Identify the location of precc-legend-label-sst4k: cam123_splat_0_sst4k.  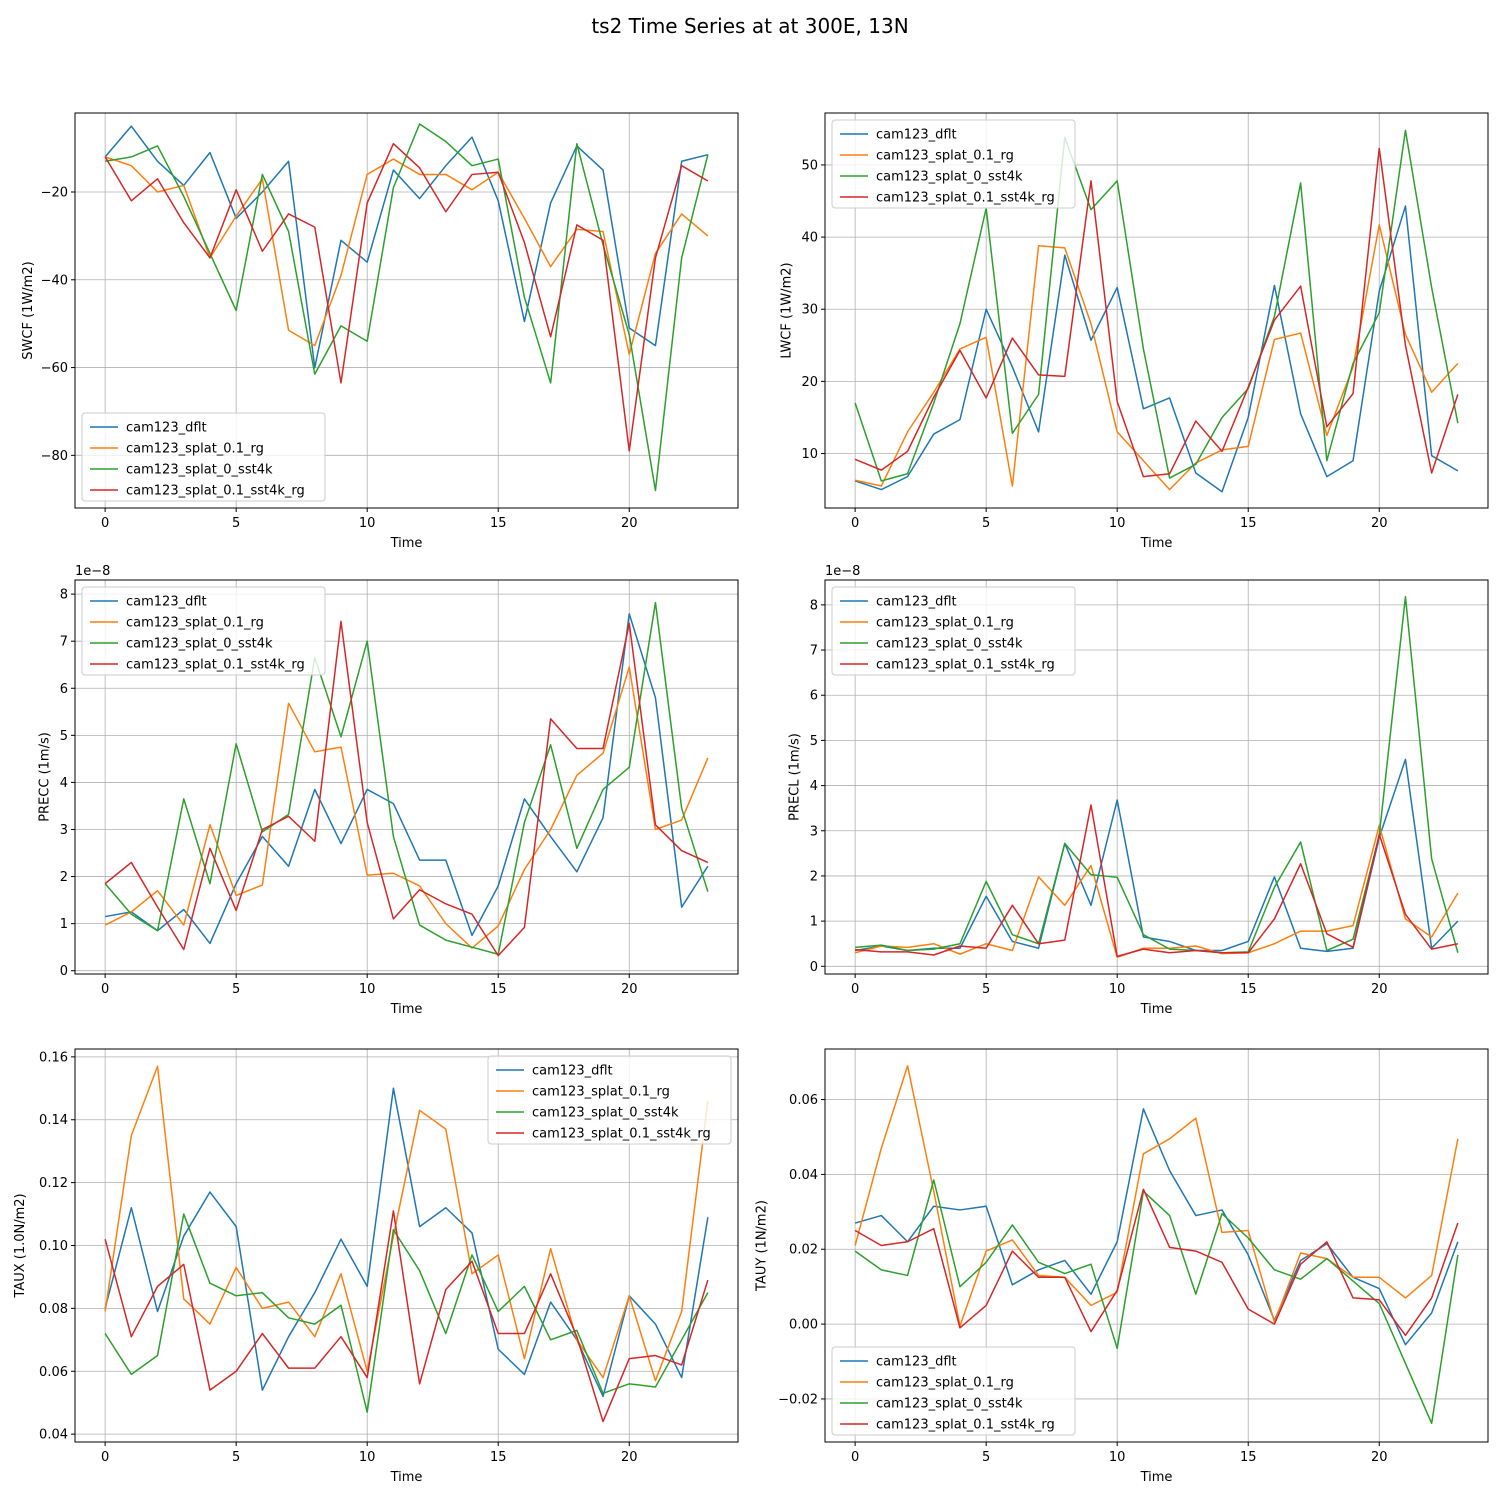
(199, 644).